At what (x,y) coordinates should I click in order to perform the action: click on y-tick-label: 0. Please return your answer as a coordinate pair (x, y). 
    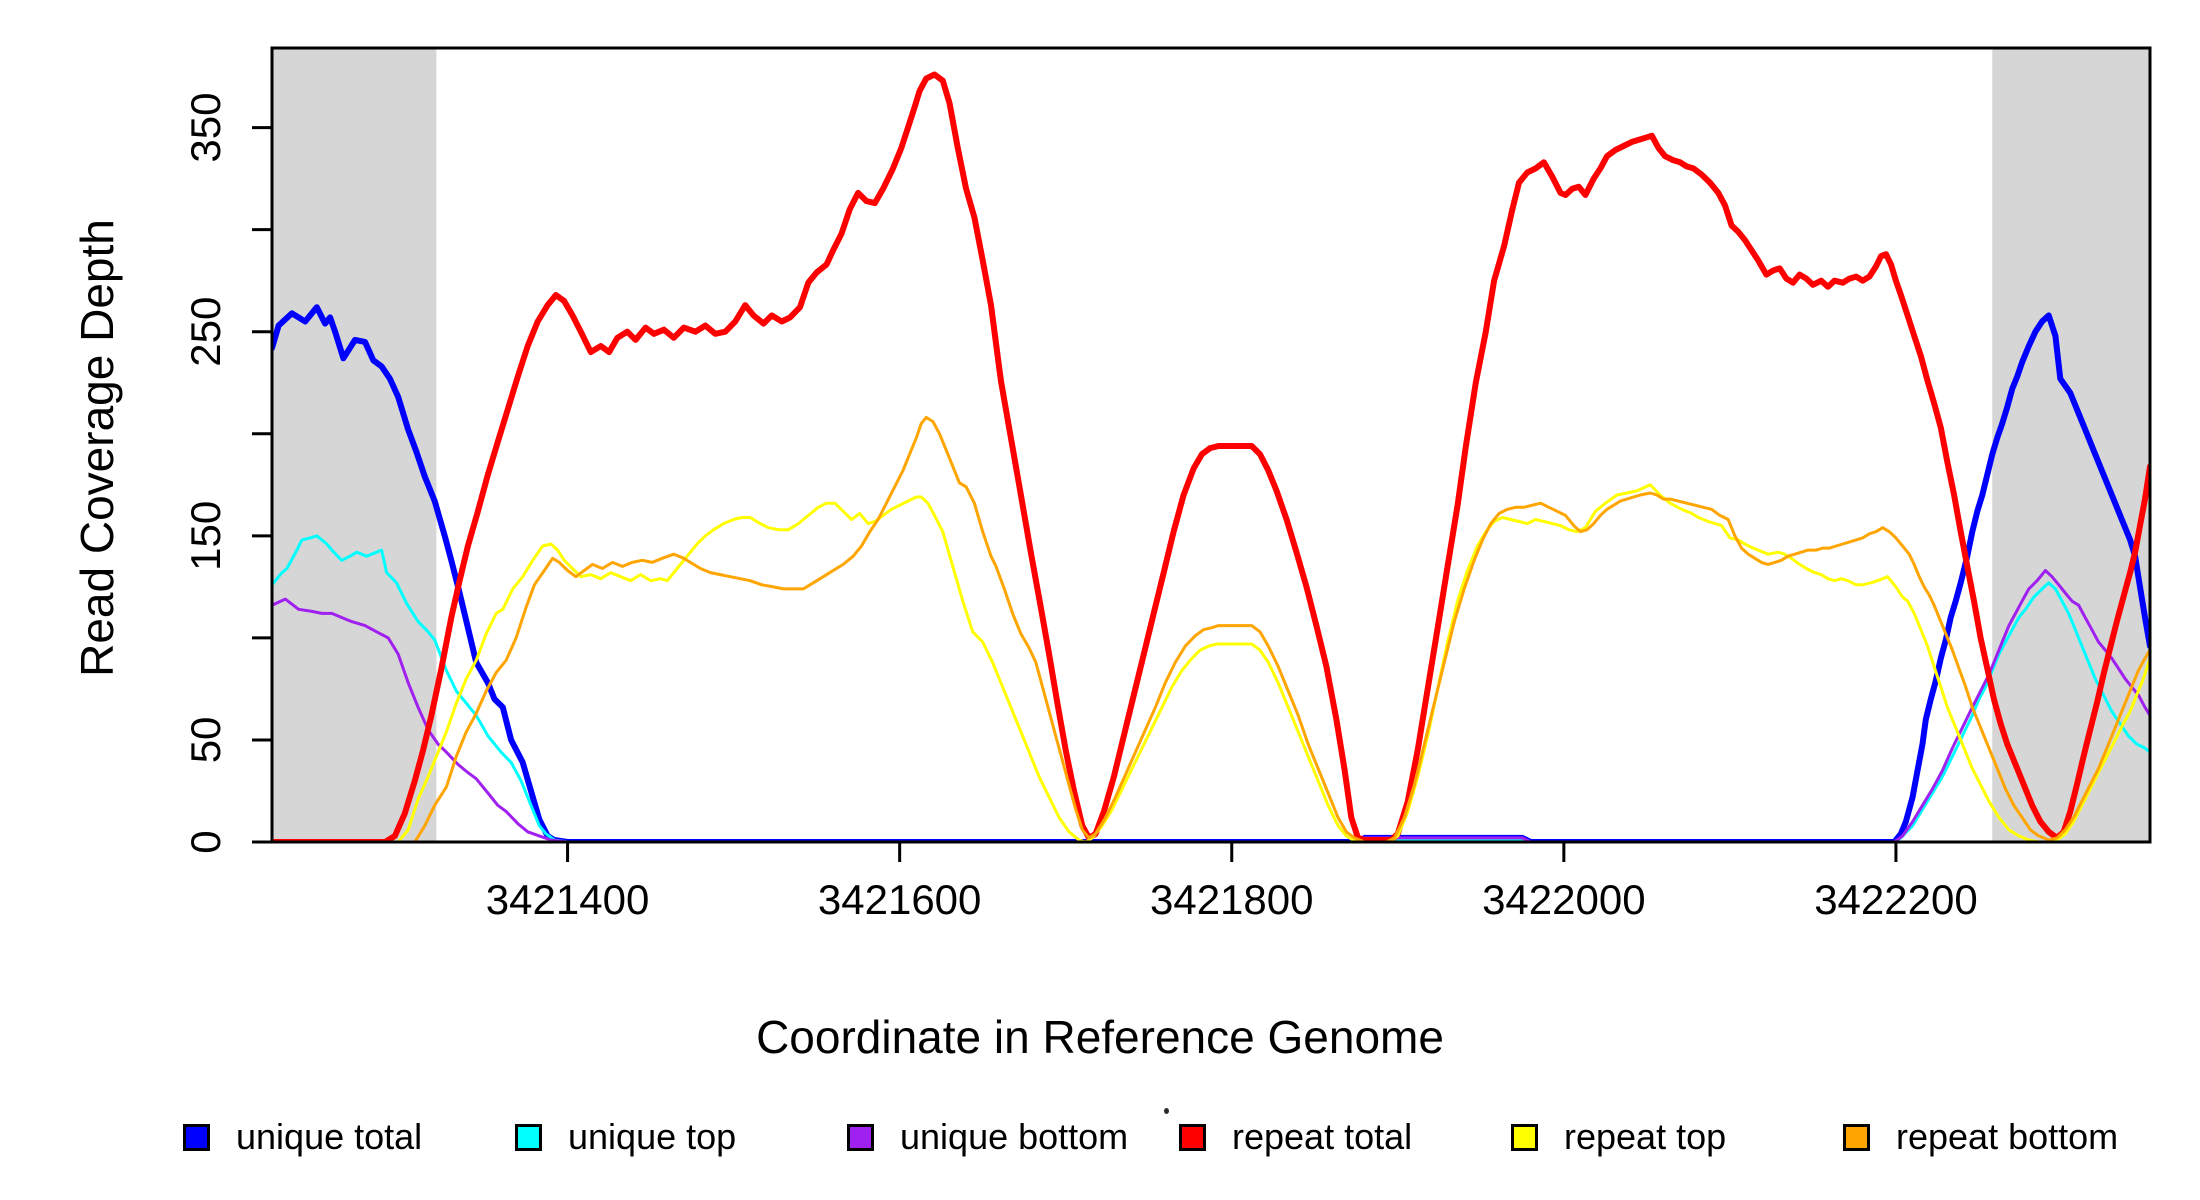
    Looking at the image, I should click on (205, 841).